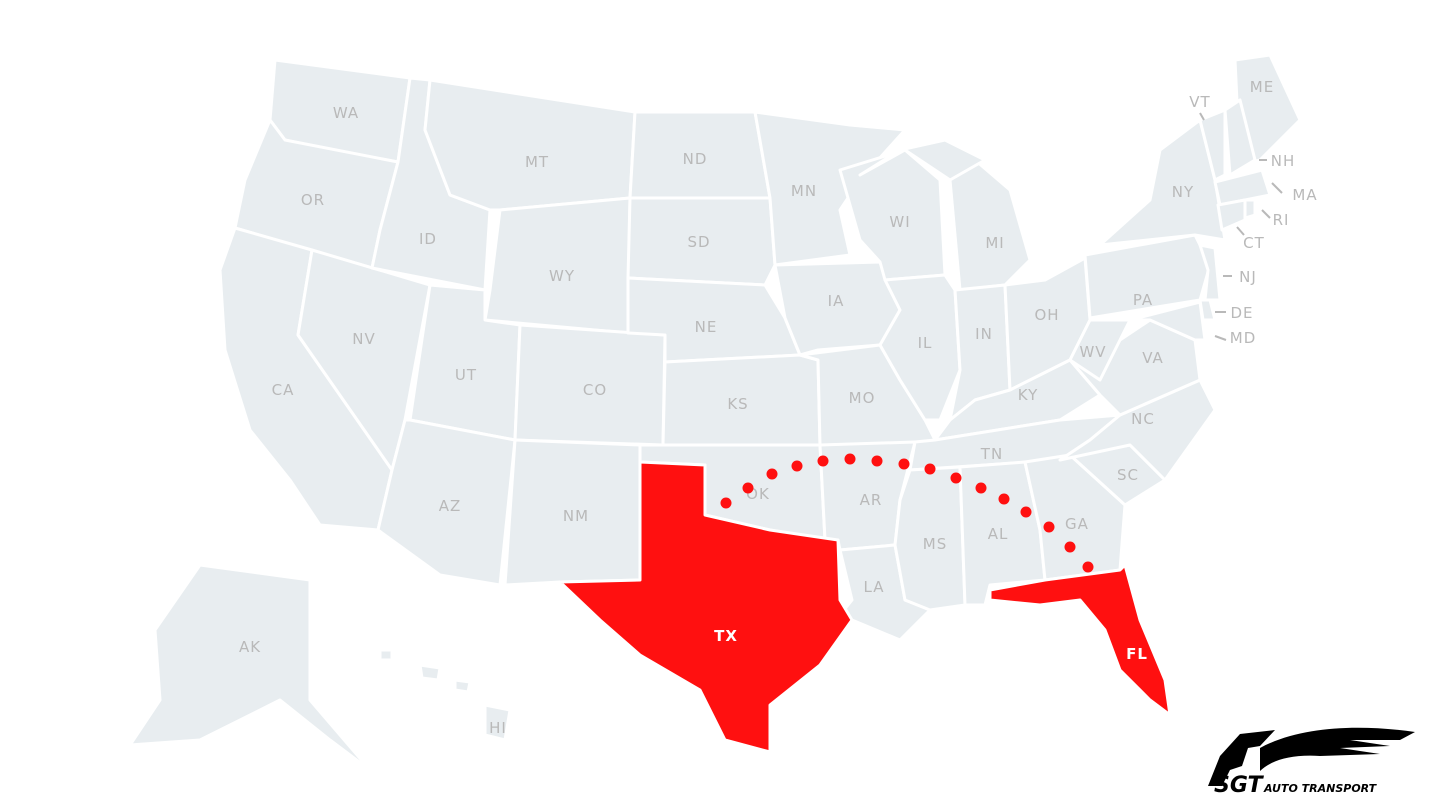  I want to click on state-label-mo: MO, so click(862, 398).